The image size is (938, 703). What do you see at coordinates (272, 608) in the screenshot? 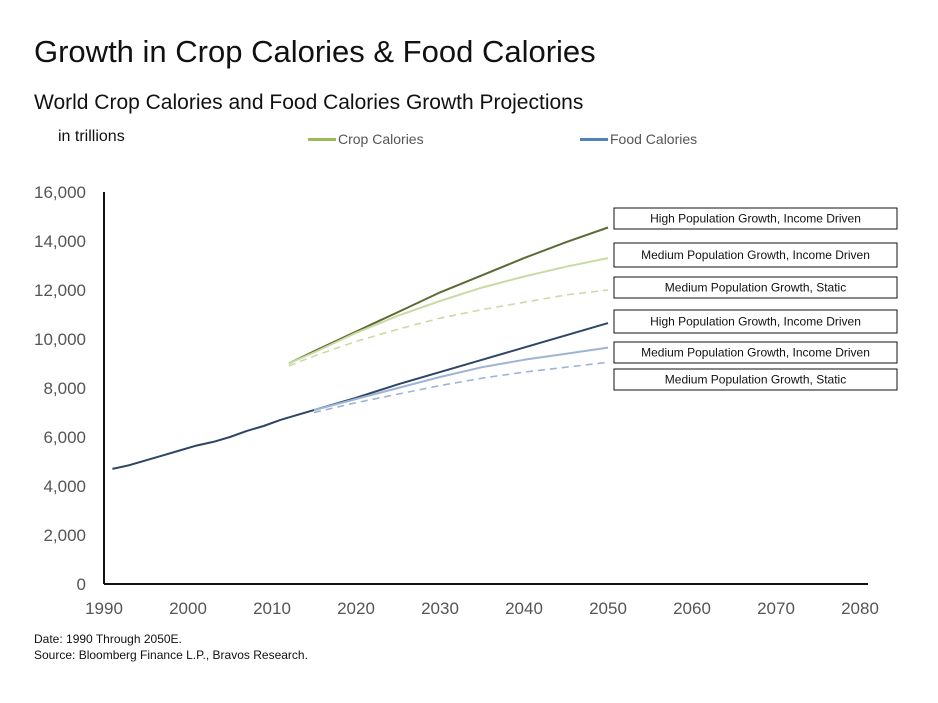
I see `x-tick-label: 2010` at bounding box center [272, 608].